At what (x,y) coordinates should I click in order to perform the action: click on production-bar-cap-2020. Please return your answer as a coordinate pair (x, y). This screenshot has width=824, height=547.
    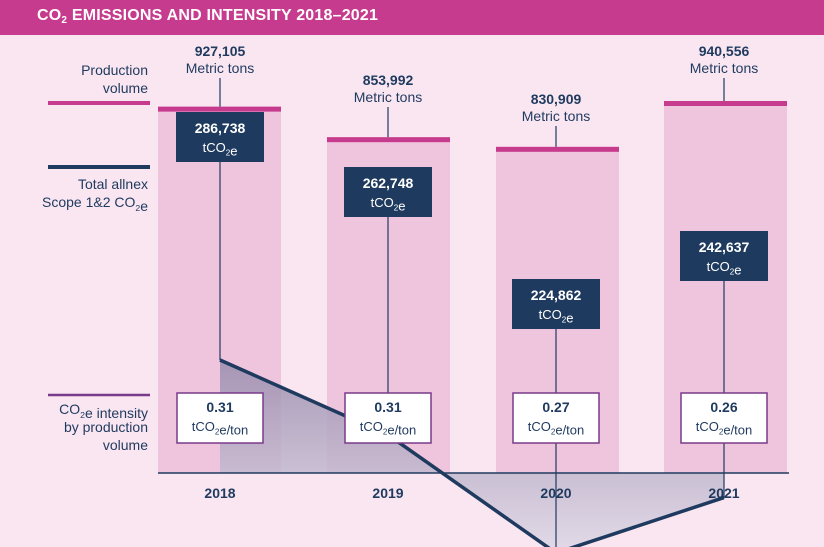
    Looking at the image, I should click on (557, 149).